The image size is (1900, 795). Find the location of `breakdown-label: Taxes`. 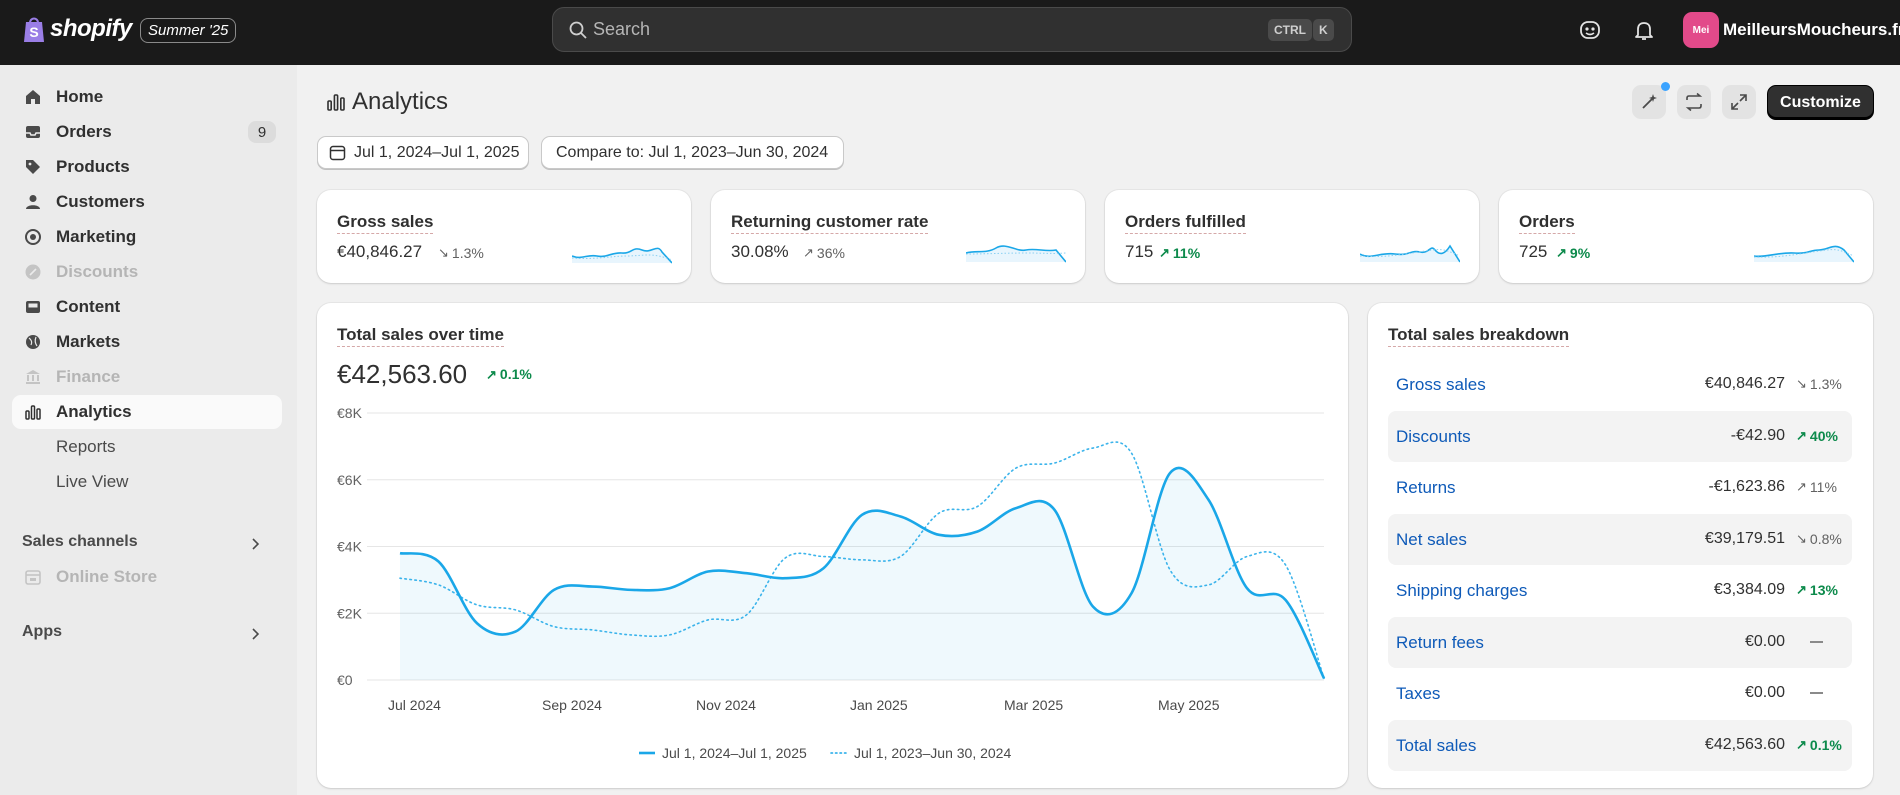

breakdown-label: Taxes is located at coordinates (1418, 693).